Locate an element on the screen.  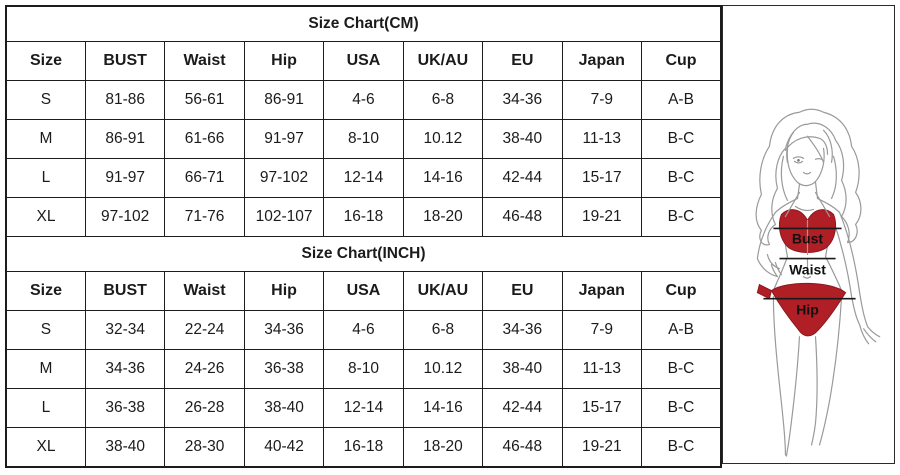
size-row: M 86-91 61-66 91-97 8-10 10.12 38-40 11-13 B-C is located at coordinates (363, 139).